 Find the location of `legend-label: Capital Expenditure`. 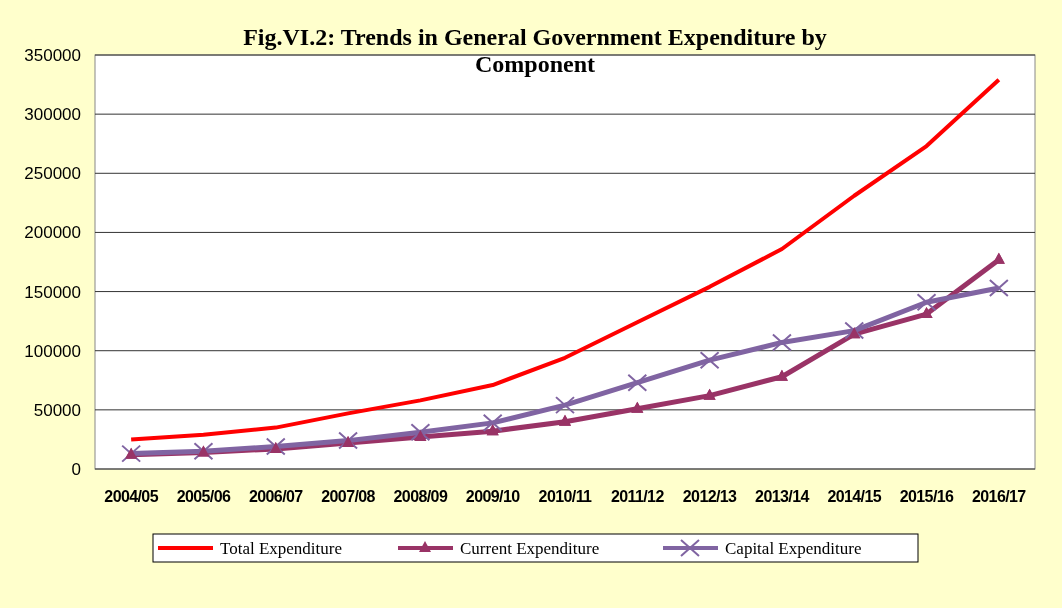

legend-label: Capital Expenditure is located at coordinates (793, 548).